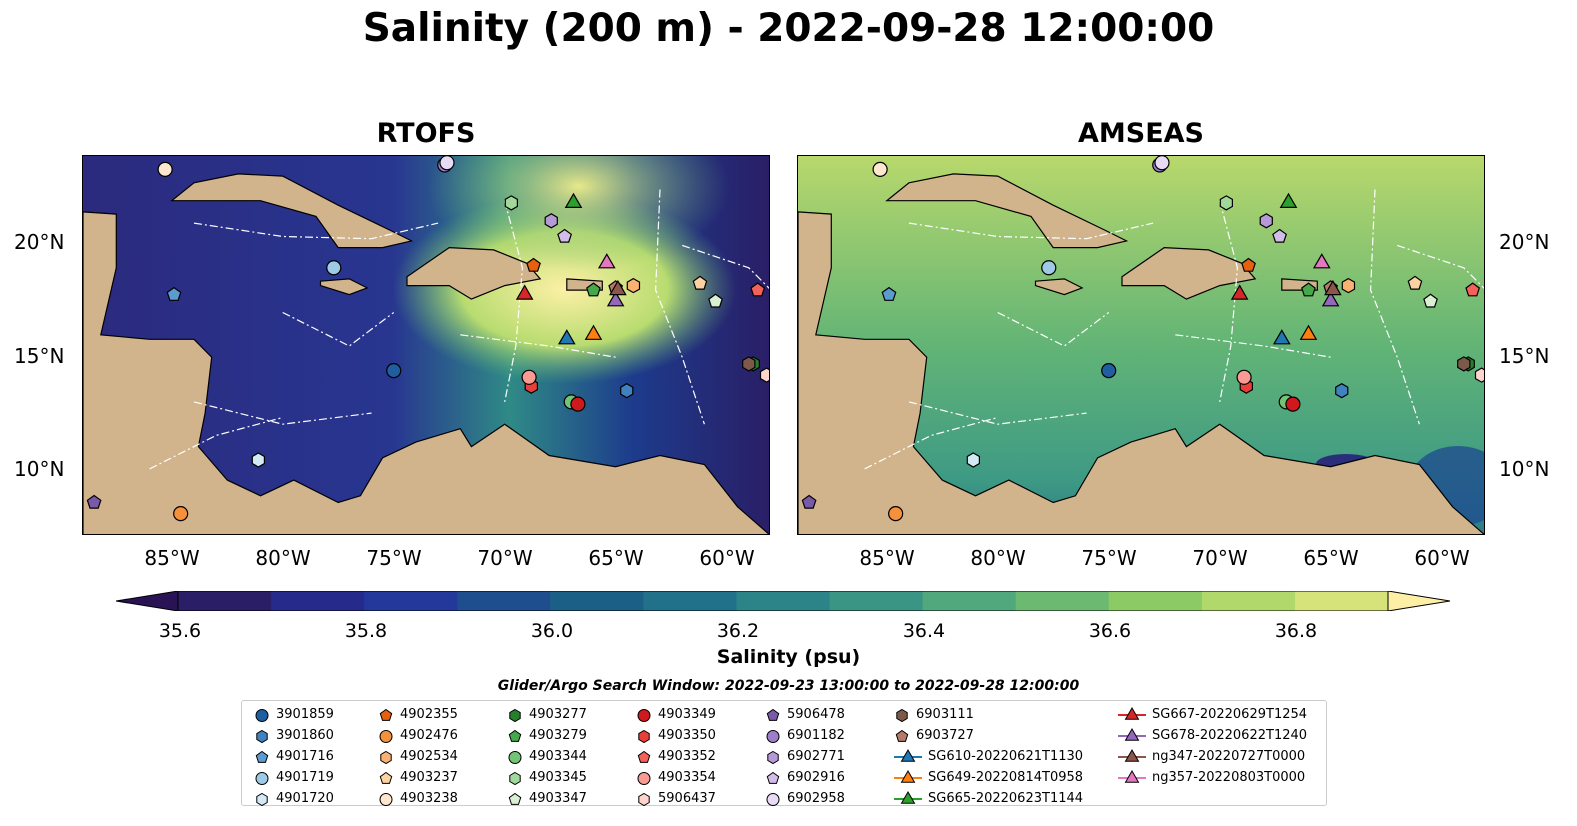  I want to click on colorbar-frame, so click(783, 601).